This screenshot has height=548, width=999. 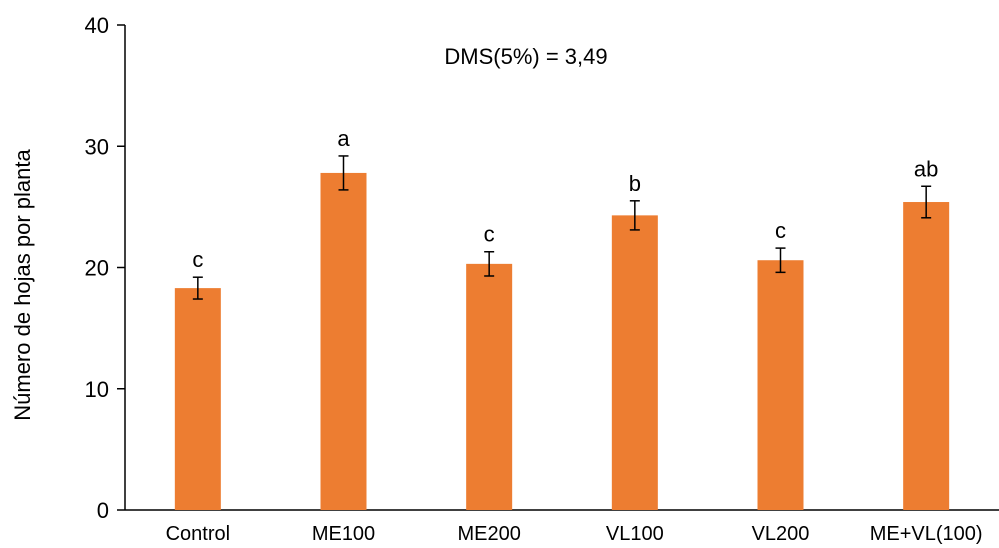 I want to click on x-tick-label: Control, so click(x=198, y=534).